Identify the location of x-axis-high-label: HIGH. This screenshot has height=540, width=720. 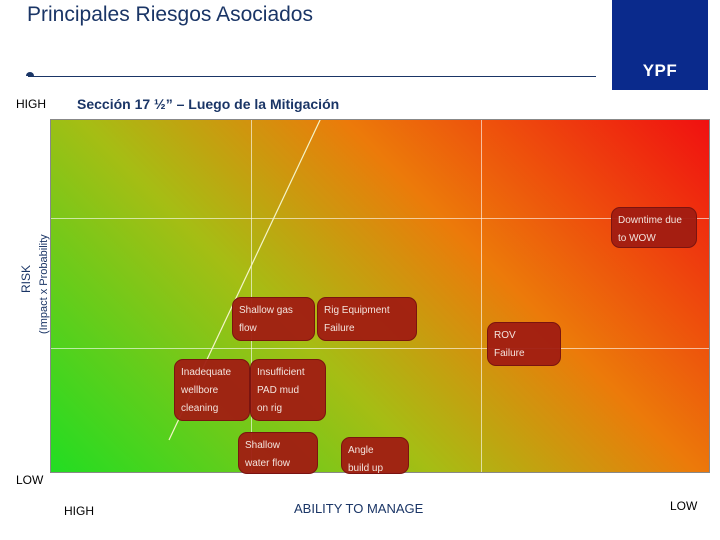
(79, 511).